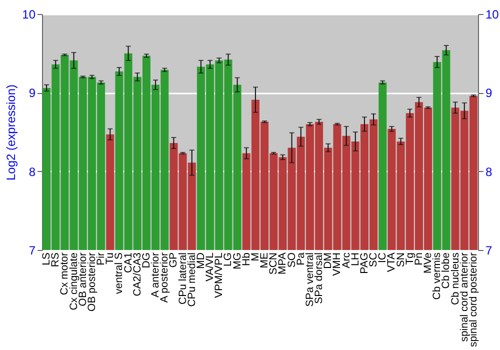  I want to click on y-tick-label: 10, so click(29, 15).